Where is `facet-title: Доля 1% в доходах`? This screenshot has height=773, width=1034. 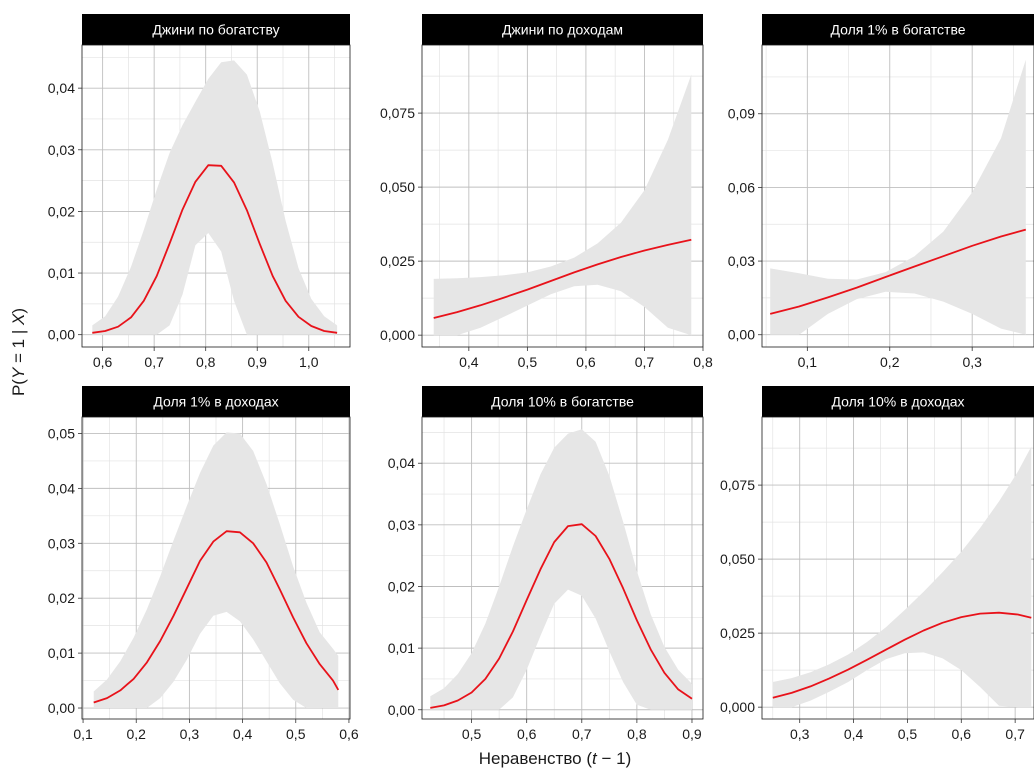
facet-title: Доля 1% в доходах is located at coordinates (215, 402).